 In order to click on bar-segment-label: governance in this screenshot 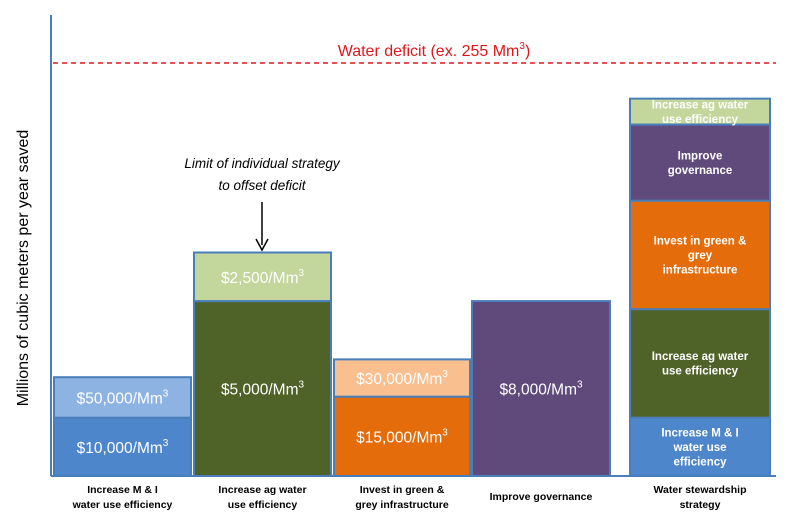, I will do `click(700, 171)`.